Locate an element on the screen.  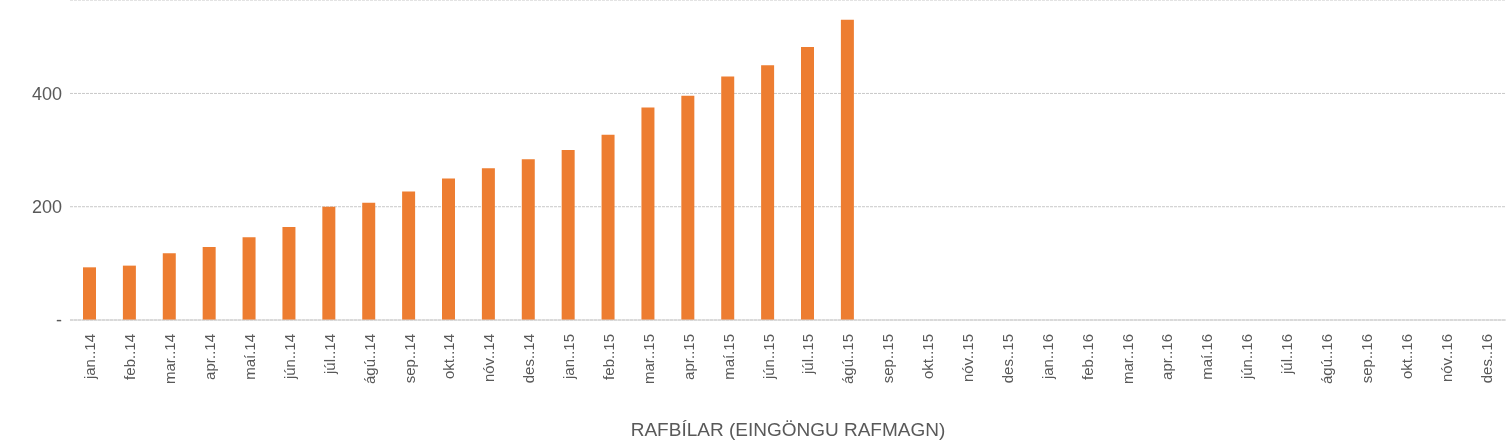
x-tick-label: feb..14 is located at coordinates (130, 357).